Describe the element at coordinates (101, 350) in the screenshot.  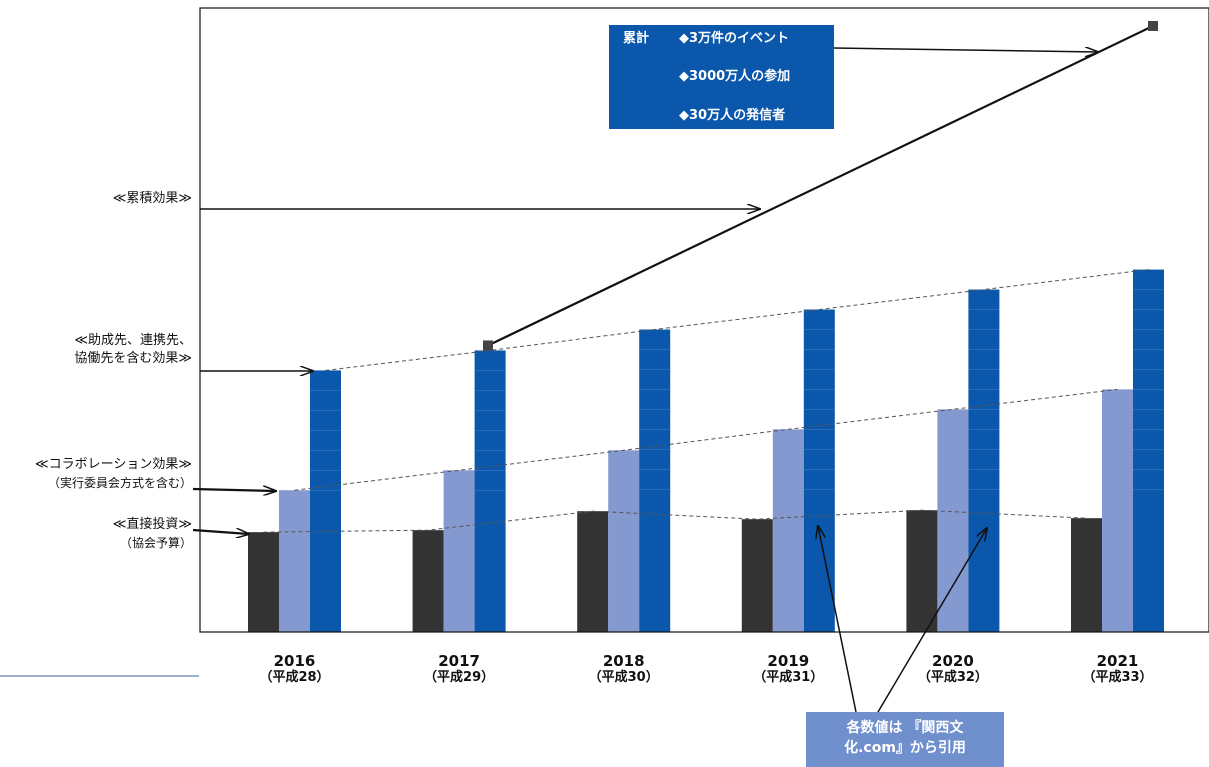
I see `partner-effect-label: ≪助成先、連携先、 協働先を含む効果≫` at that location.